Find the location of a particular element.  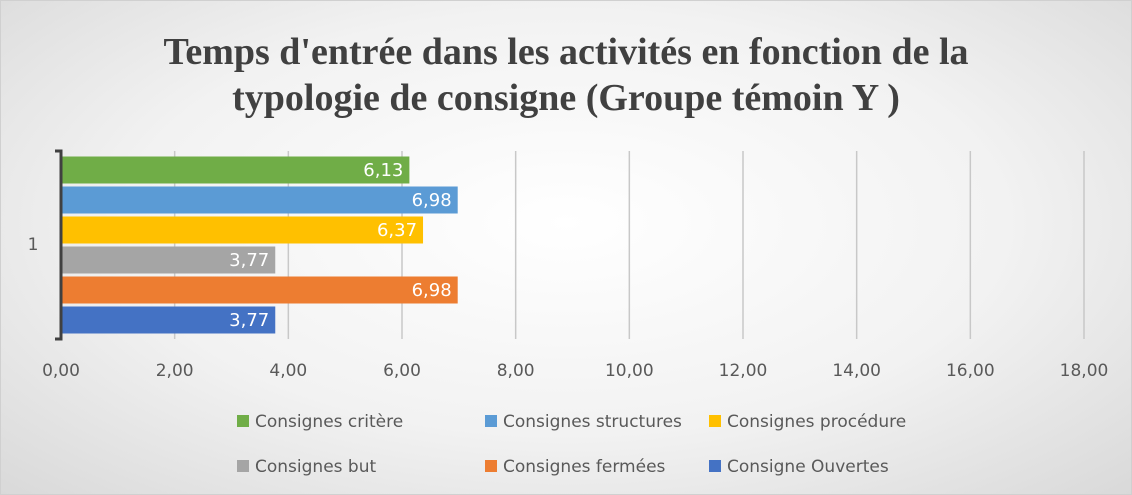

x-tick-label: 2,00 is located at coordinates (175, 371).